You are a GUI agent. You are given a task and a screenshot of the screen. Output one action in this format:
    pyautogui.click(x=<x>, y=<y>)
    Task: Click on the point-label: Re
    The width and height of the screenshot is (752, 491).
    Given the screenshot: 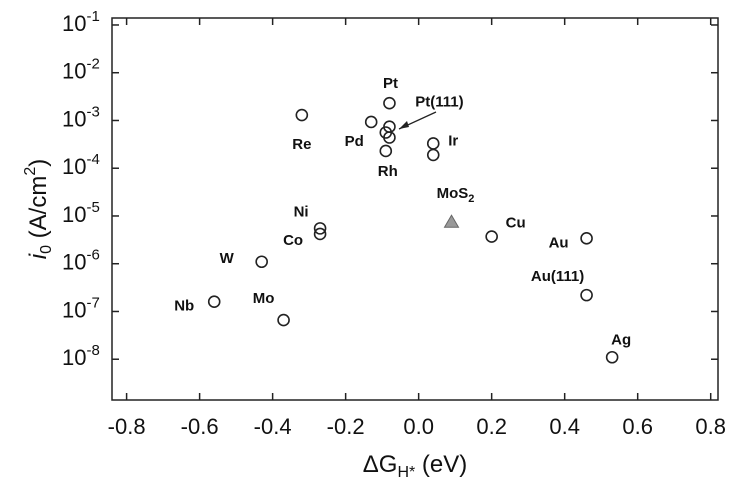 What is the action you would take?
    pyautogui.click(x=301, y=144)
    